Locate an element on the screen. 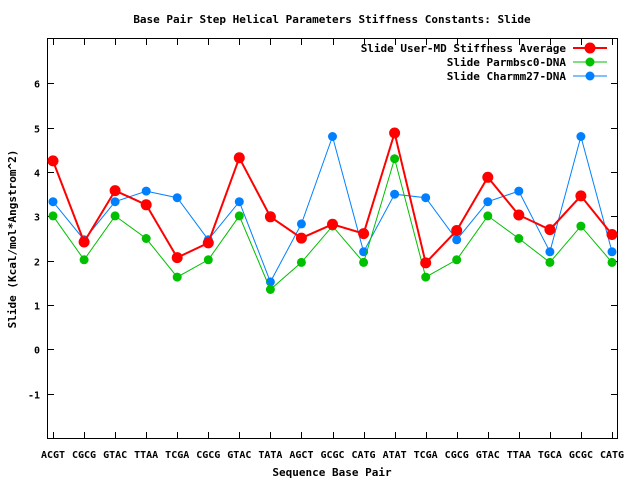  legend-entry: Slide Parmbsc0-DNA is located at coordinates (527, 62).